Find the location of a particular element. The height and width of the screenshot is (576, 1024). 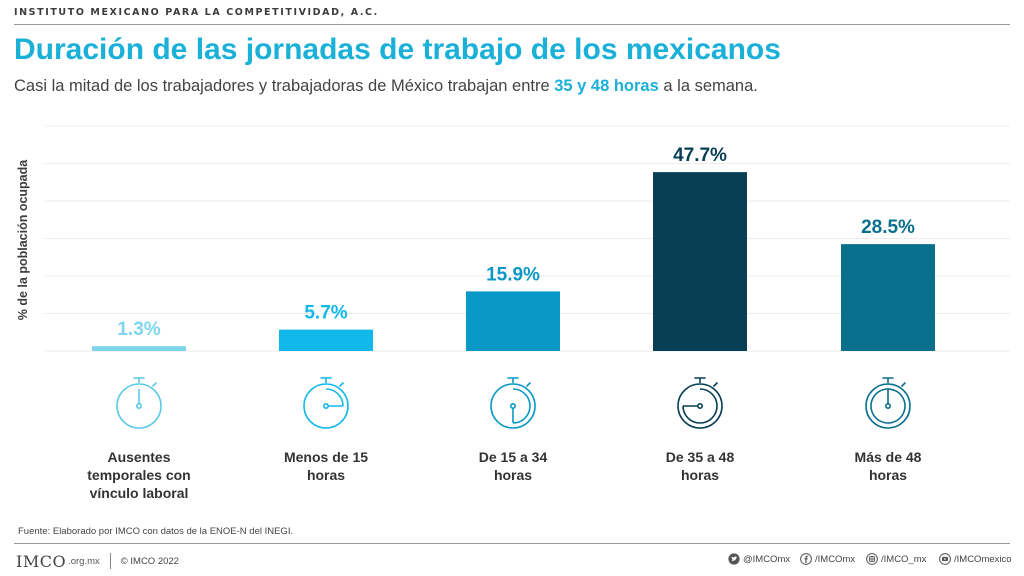

twitter-icon is located at coordinates (734, 559).